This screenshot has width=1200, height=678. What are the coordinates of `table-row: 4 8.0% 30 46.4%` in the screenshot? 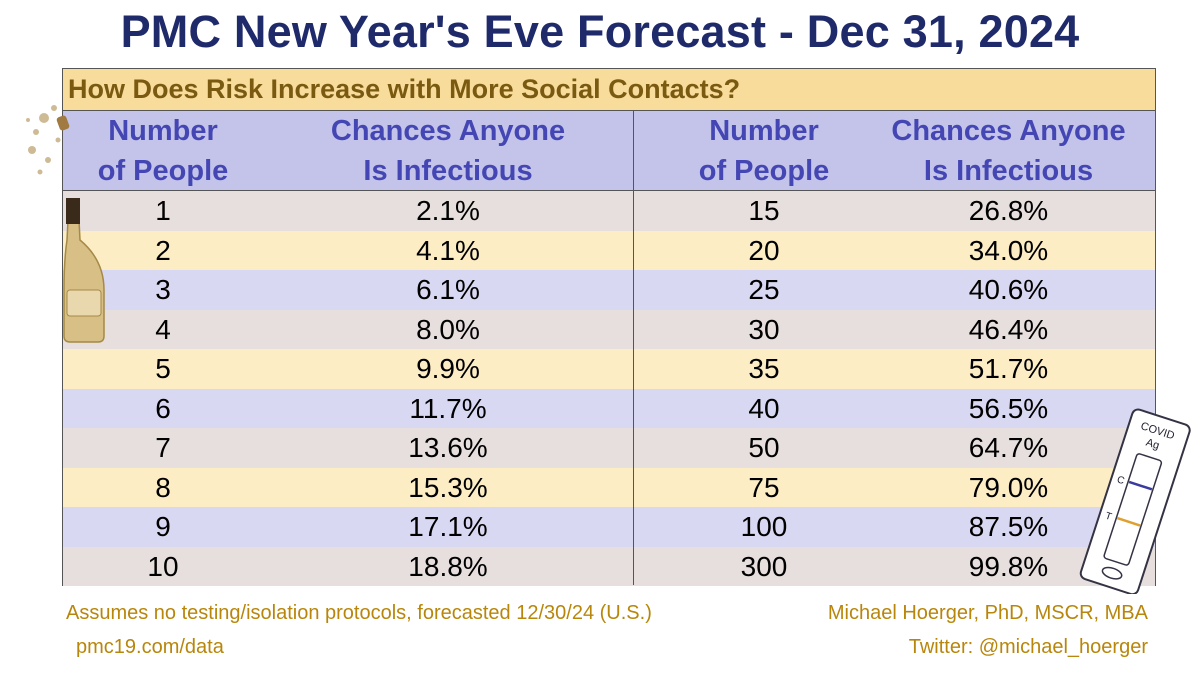 It's located at (609, 329).